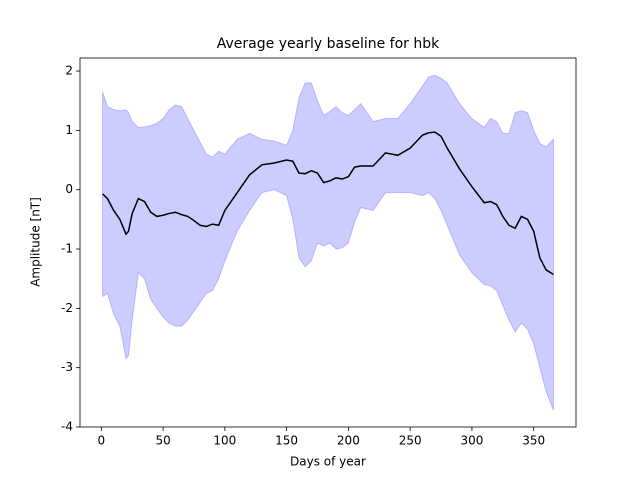 The height and width of the screenshot is (480, 640). I want to click on chart-title: Average yearly baseline for hbk, so click(328, 44).